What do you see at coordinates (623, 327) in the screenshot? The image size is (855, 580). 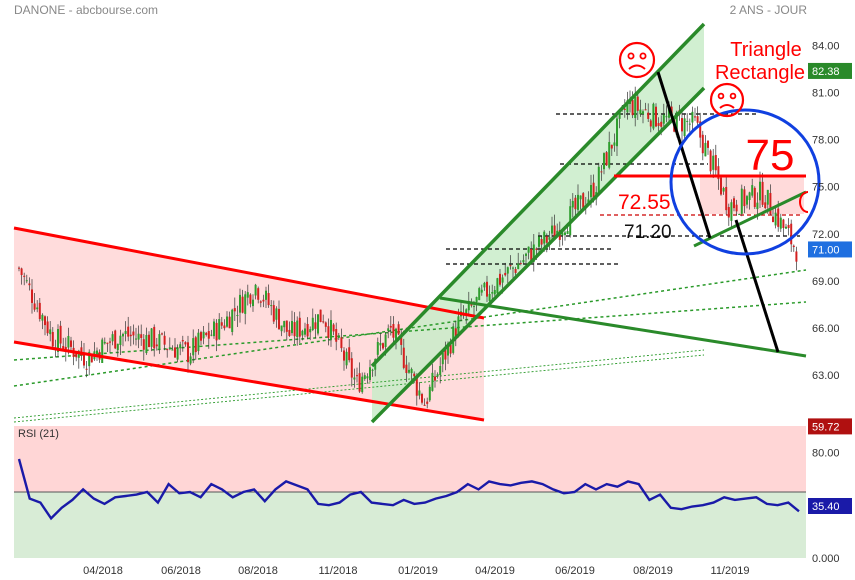 I see `green-neckline` at bounding box center [623, 327].